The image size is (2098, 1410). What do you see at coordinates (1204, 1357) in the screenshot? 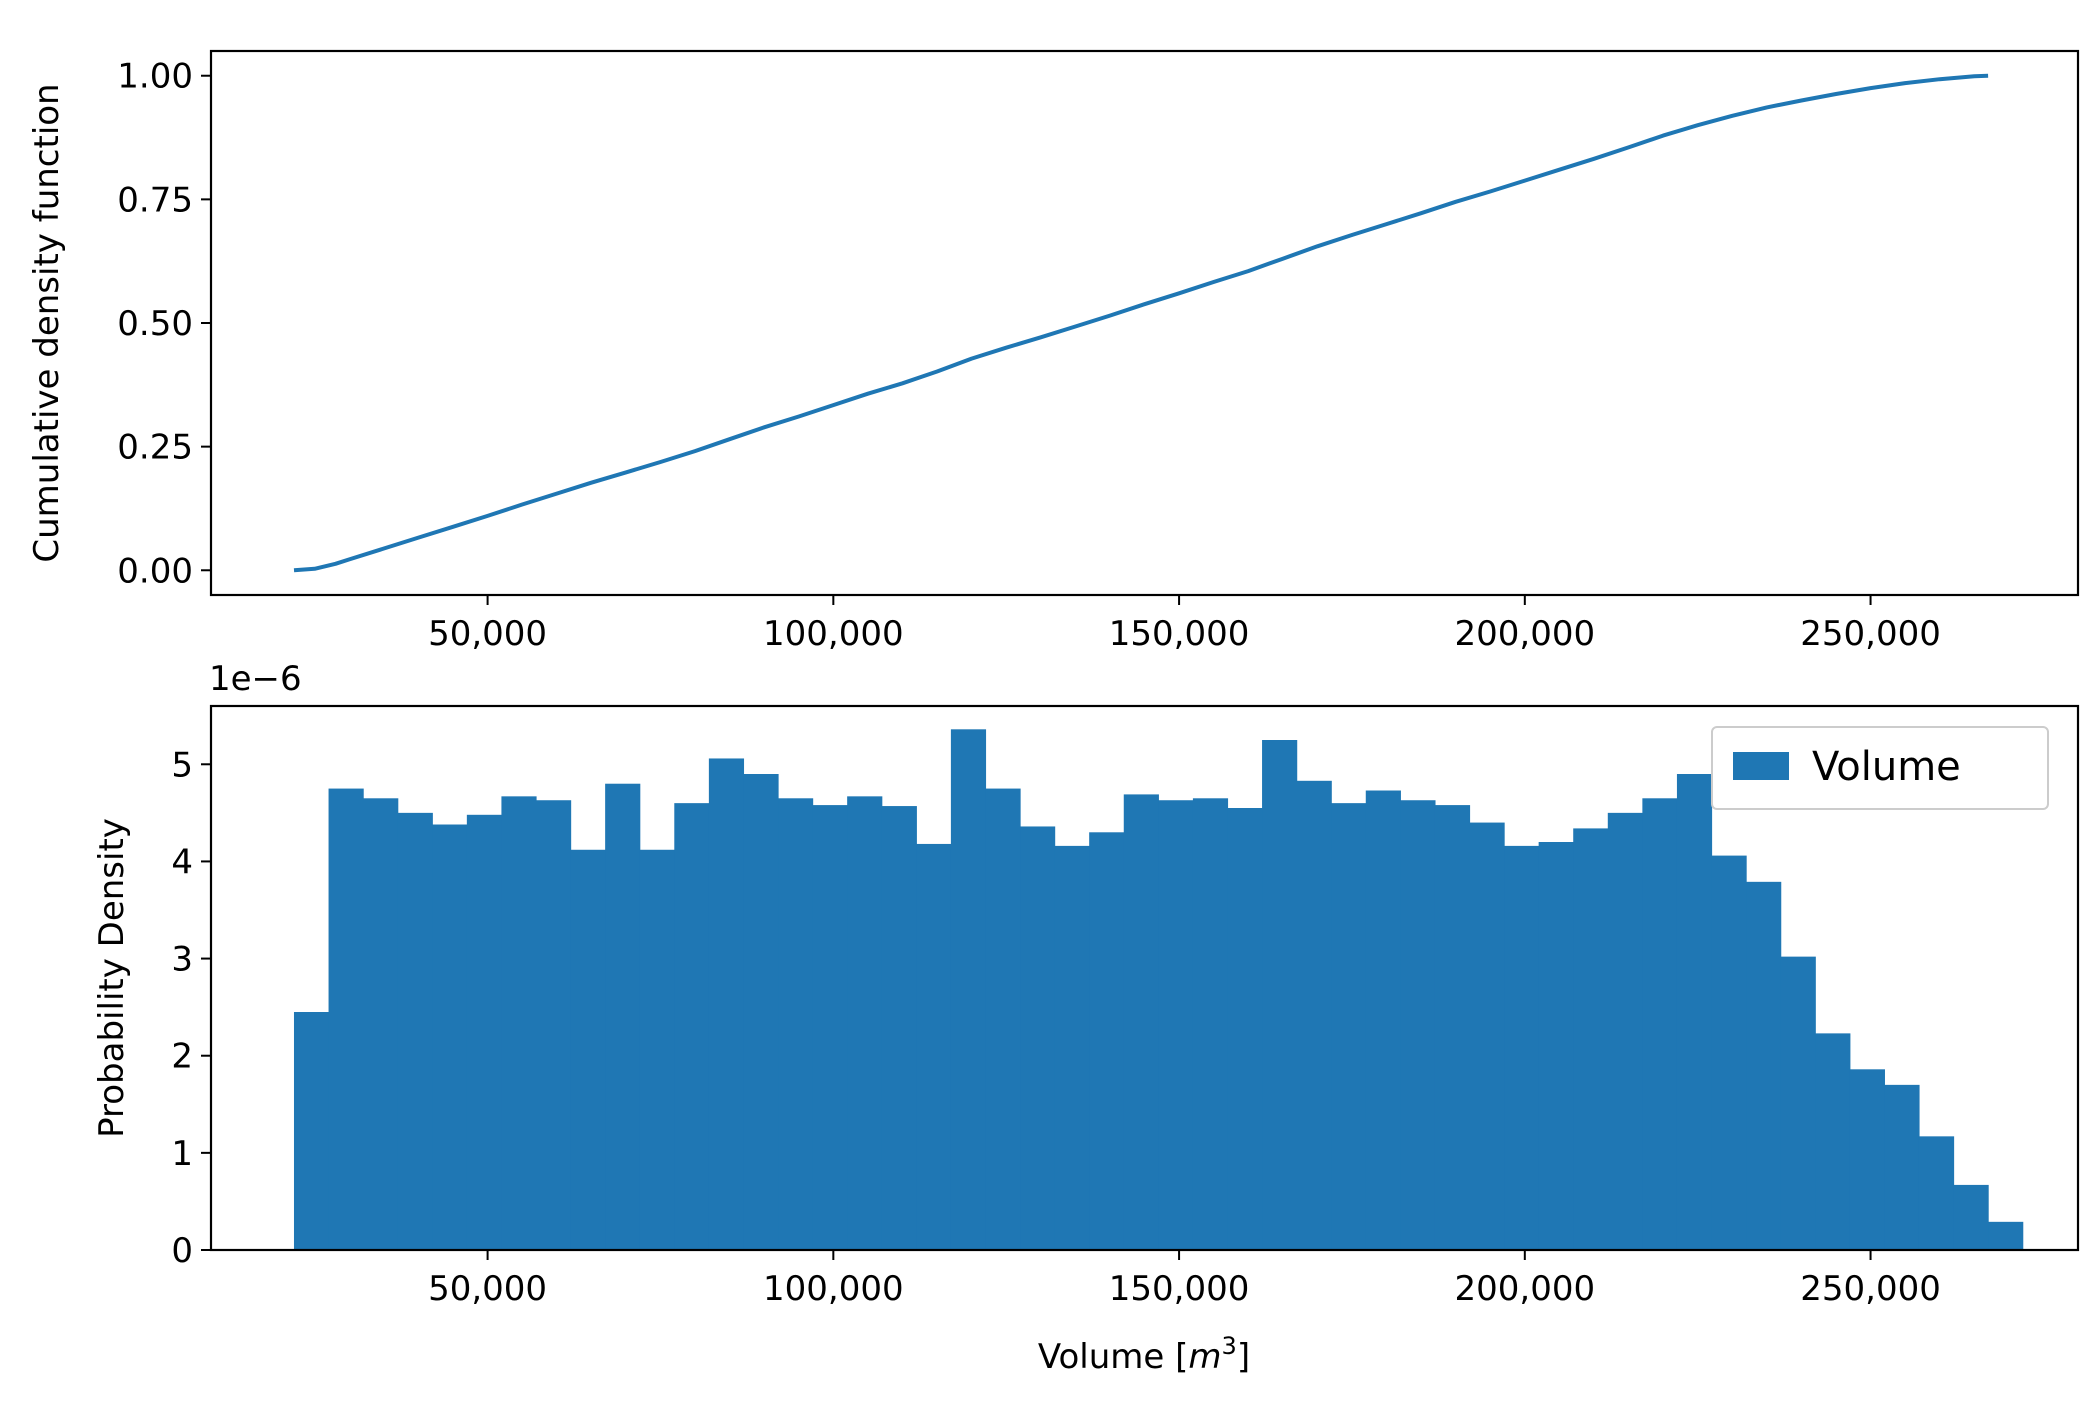
I see `x-axis-label-variable: m` at bounding box center [1204, 1357].